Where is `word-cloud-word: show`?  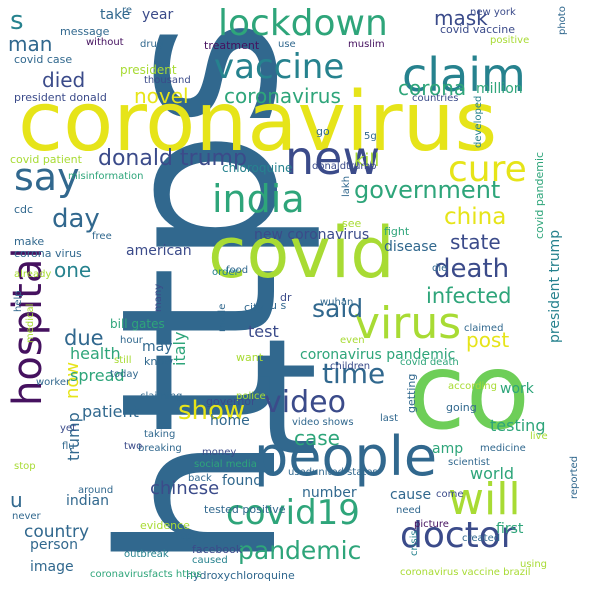
word-cloud-word: show is located at coordinates (212, 411).